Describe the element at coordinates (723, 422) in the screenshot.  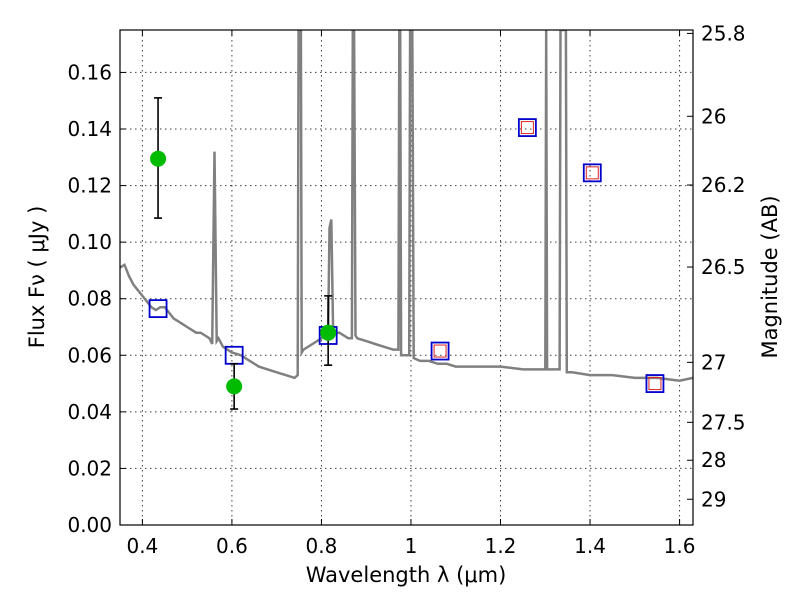
I see `y2-tick-label: 27.5` at that location.